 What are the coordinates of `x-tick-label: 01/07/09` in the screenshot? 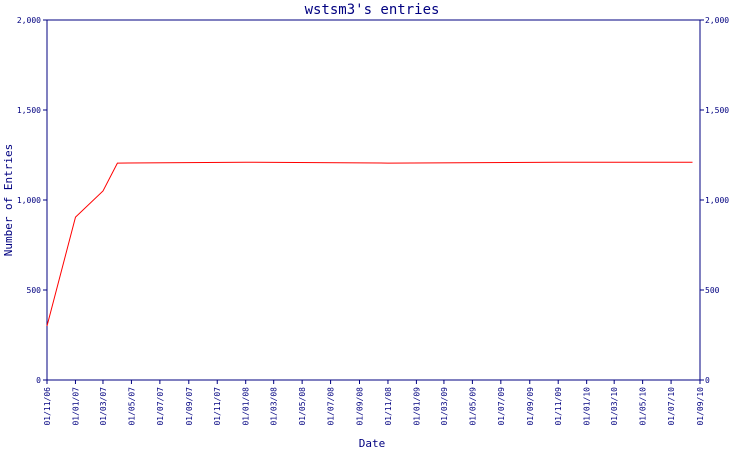 It's located at (501, 406).